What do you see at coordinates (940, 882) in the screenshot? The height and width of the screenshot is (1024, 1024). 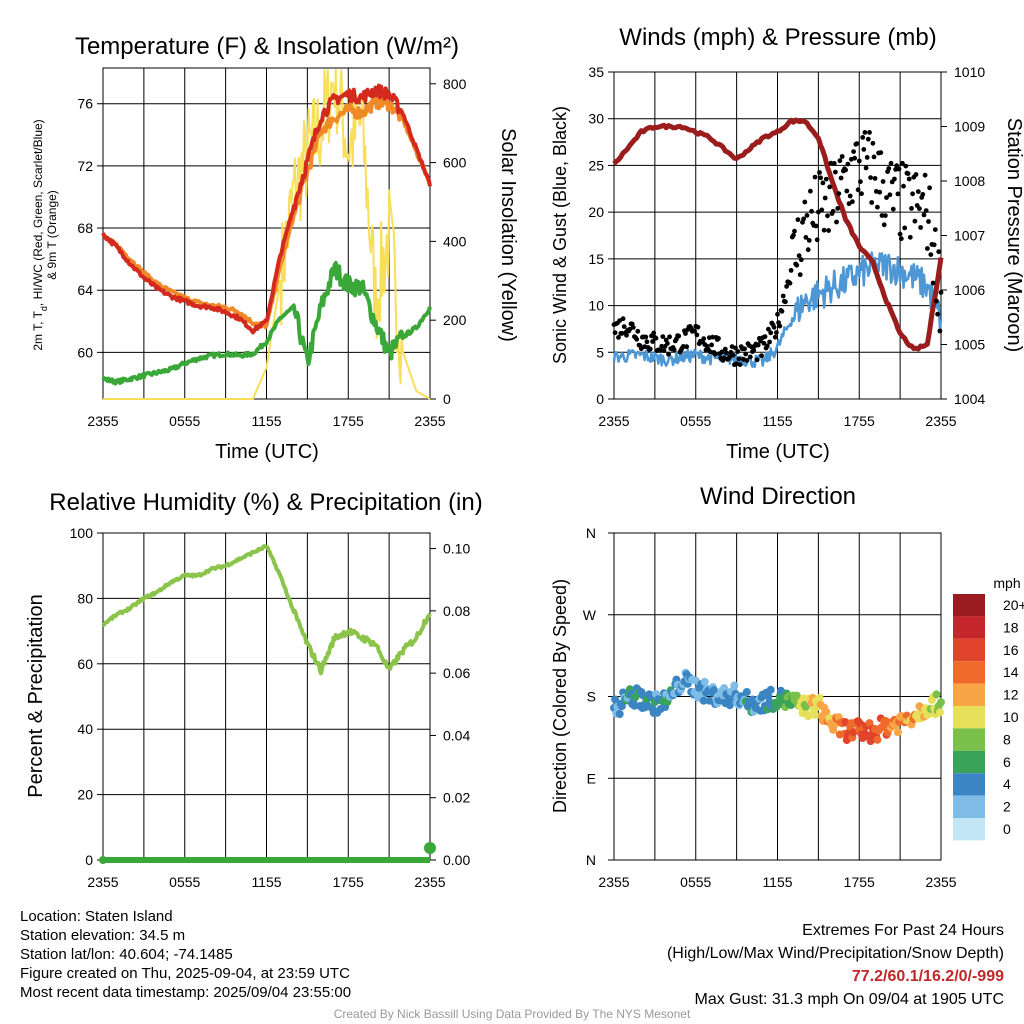 I see `x-tick-label: 2355` at bounding box center [940, 882].